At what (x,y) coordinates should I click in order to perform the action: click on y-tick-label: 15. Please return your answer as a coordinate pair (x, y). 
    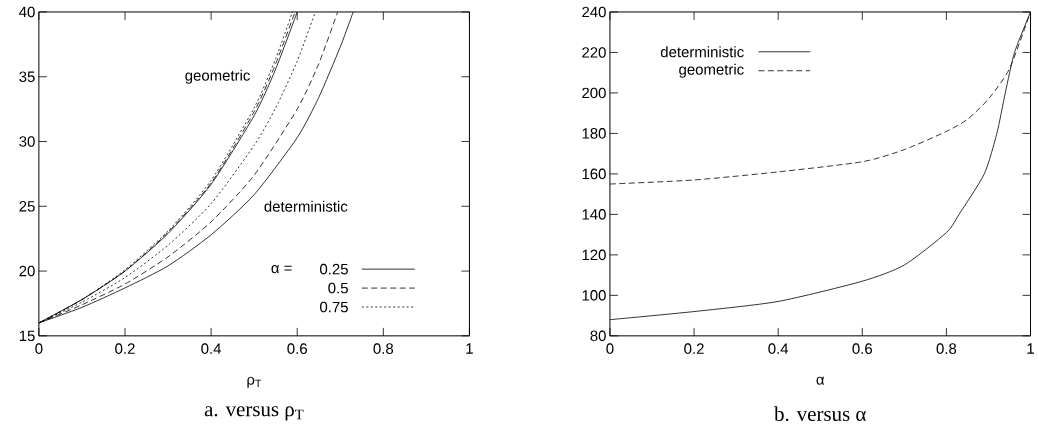
    Looking at the image, I should click on (27, 336).